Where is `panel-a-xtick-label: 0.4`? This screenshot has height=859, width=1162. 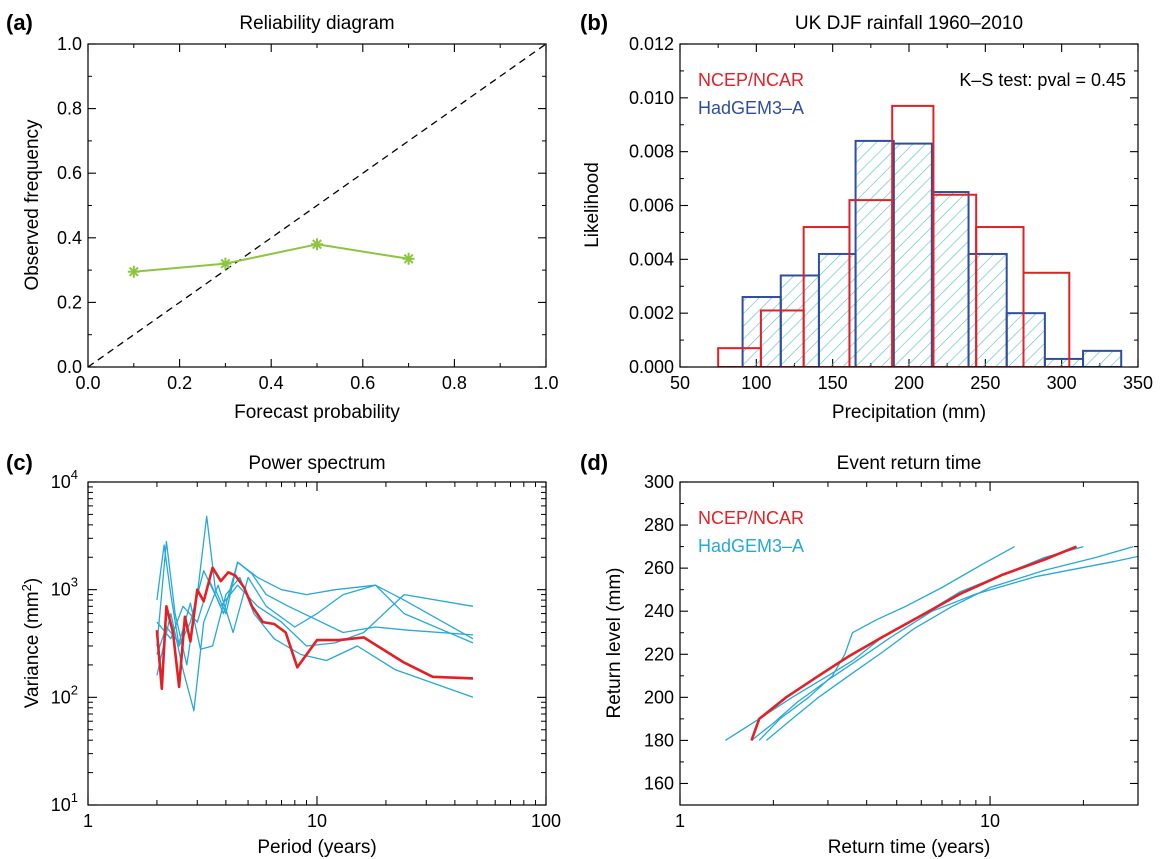
panel-a-xtick-label: 0.4 is located at coordinates (271, 383).